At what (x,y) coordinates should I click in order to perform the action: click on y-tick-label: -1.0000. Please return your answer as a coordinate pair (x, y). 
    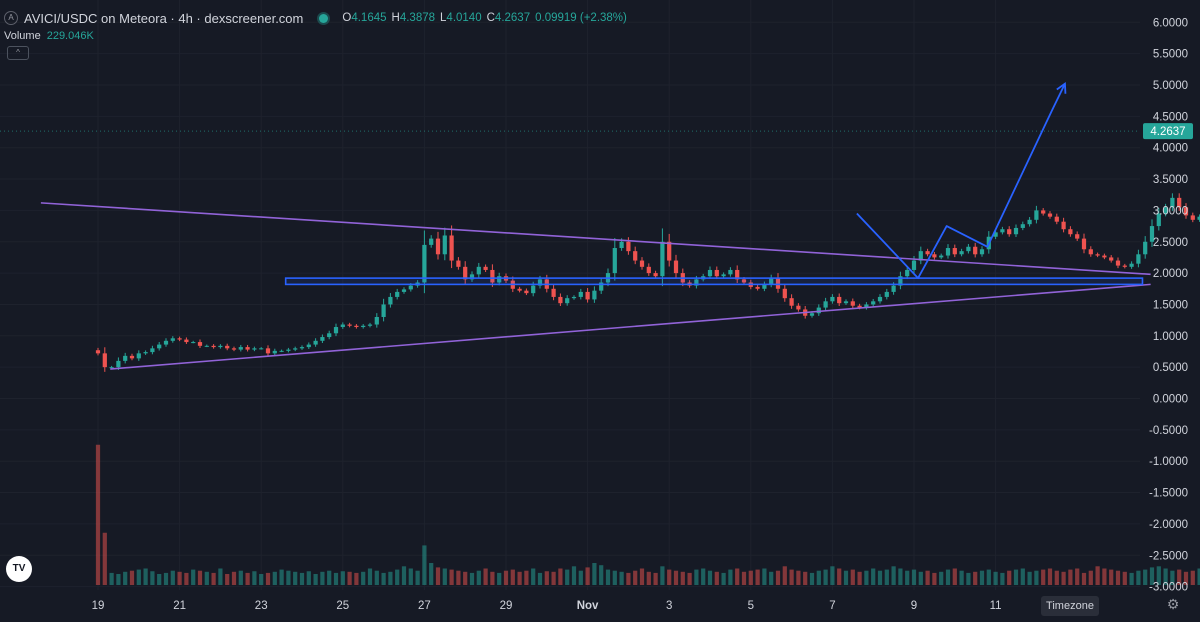
    Looking at the image, I should click on (1168, 462).